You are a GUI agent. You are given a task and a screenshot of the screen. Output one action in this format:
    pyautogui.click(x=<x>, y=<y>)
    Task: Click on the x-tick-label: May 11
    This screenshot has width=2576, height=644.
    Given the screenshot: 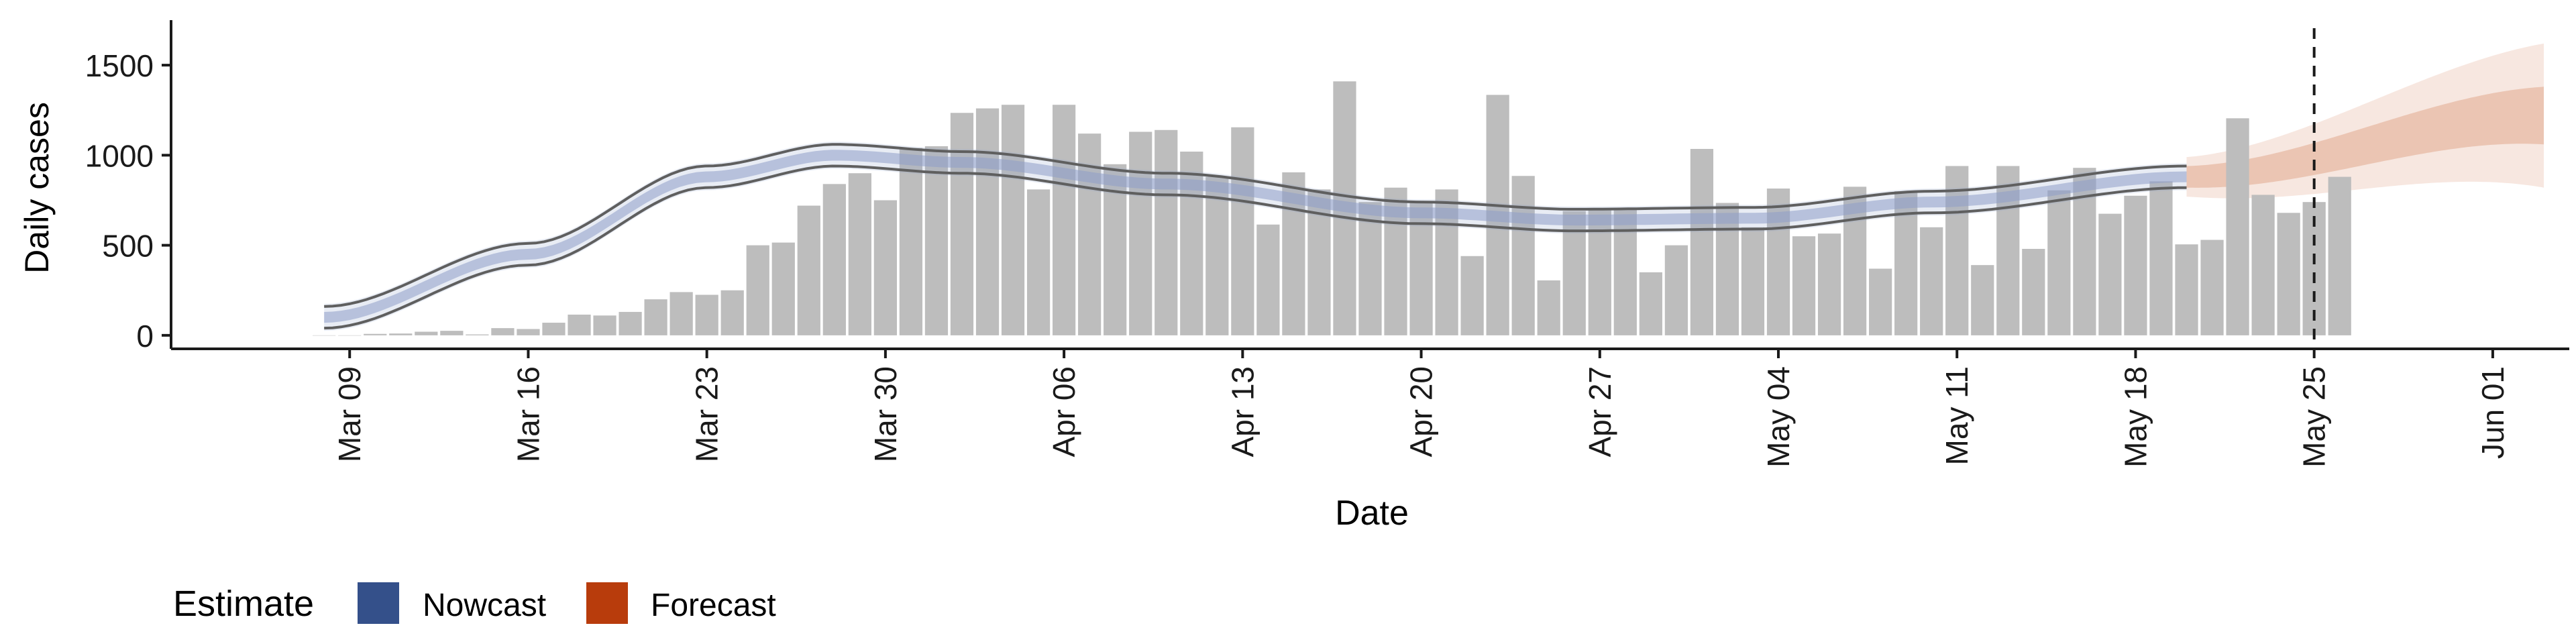 What is the action you would take?
    pyautogui.click(x=1956, y=415)
    